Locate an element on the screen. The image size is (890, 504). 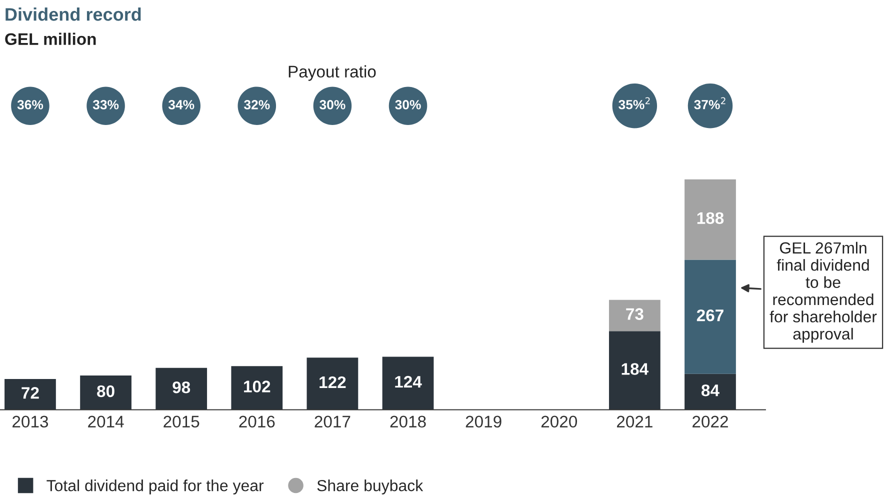
x-tick-label: 2017 is located at coordinates (332, 422).